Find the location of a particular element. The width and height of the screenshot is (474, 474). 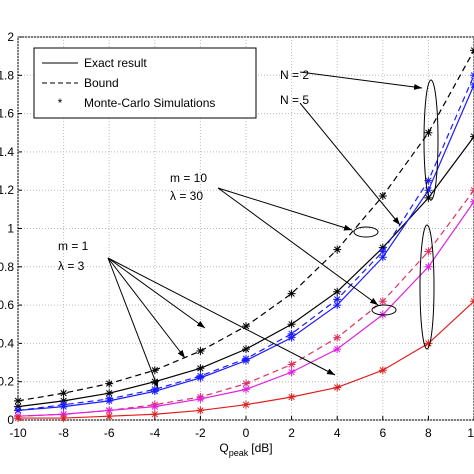

x-tick-label: -8 is located at coordinates (63, 433).